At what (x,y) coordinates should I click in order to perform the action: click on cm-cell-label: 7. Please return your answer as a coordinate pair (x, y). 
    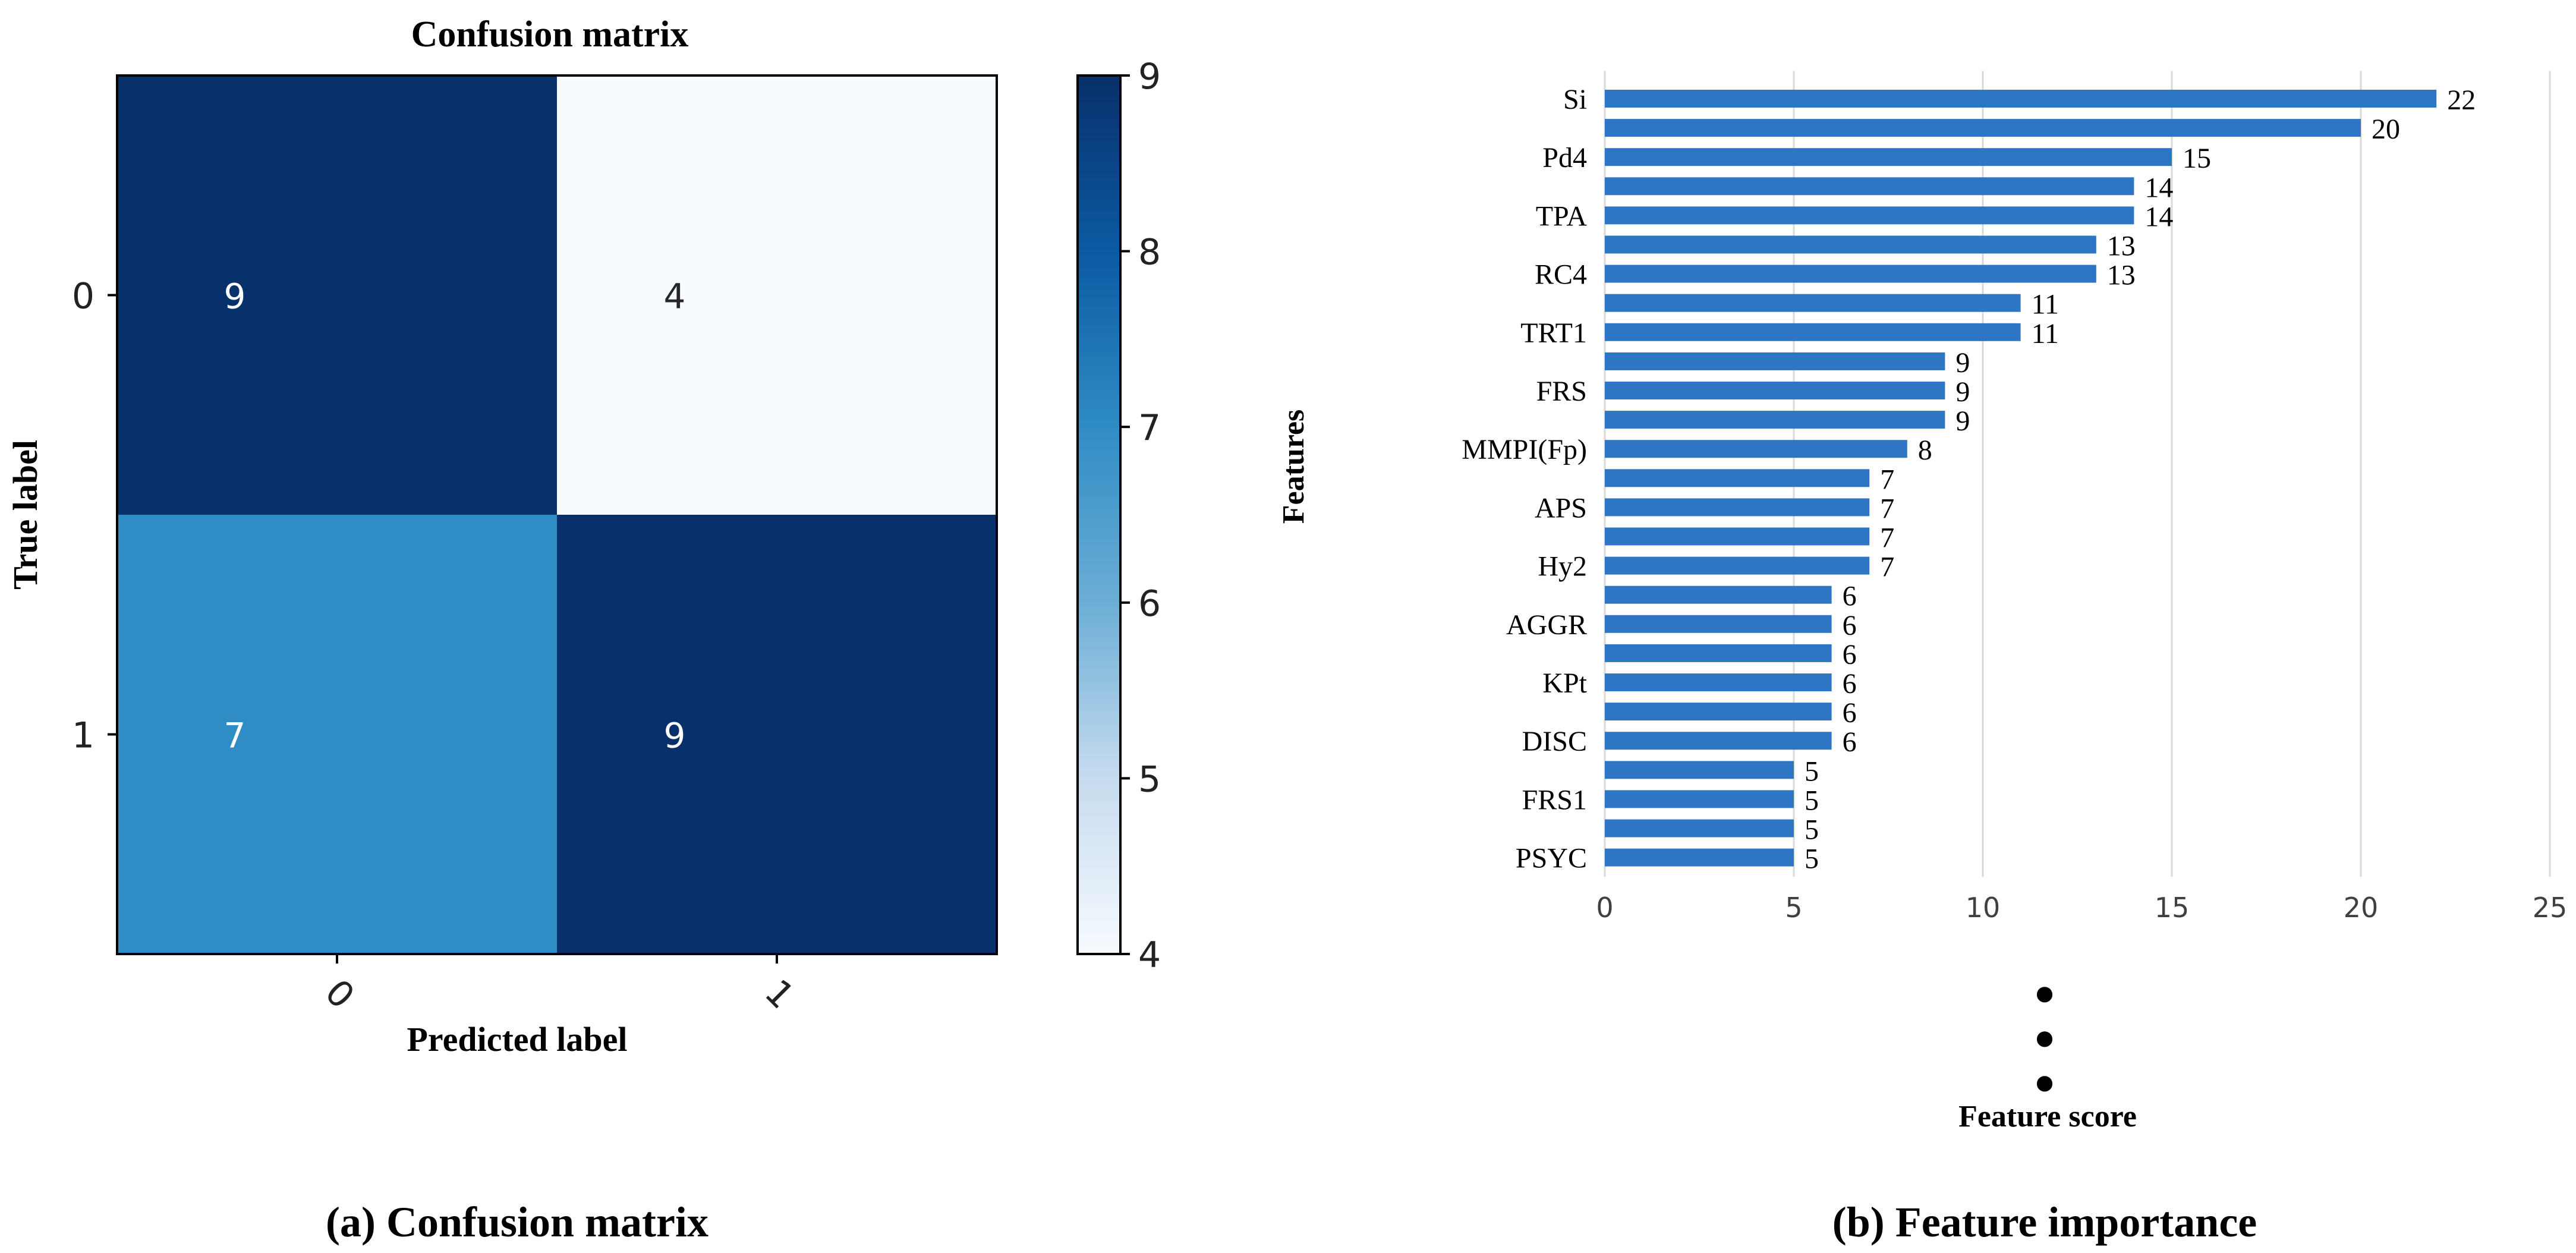
    Looking at the image, I should click on (235, 736).